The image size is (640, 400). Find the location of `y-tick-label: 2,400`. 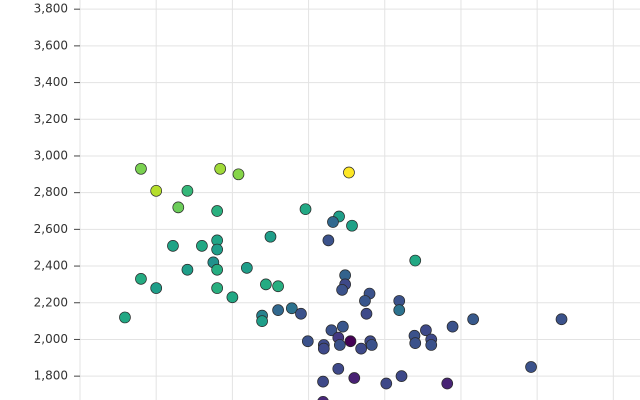

y-tick-label: 2,400 is located at coordinates (51, 266).